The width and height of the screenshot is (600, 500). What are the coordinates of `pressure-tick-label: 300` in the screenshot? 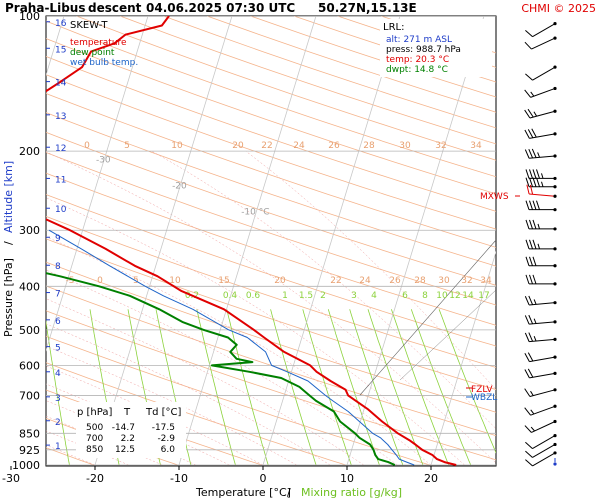 It's located at (29, 230).